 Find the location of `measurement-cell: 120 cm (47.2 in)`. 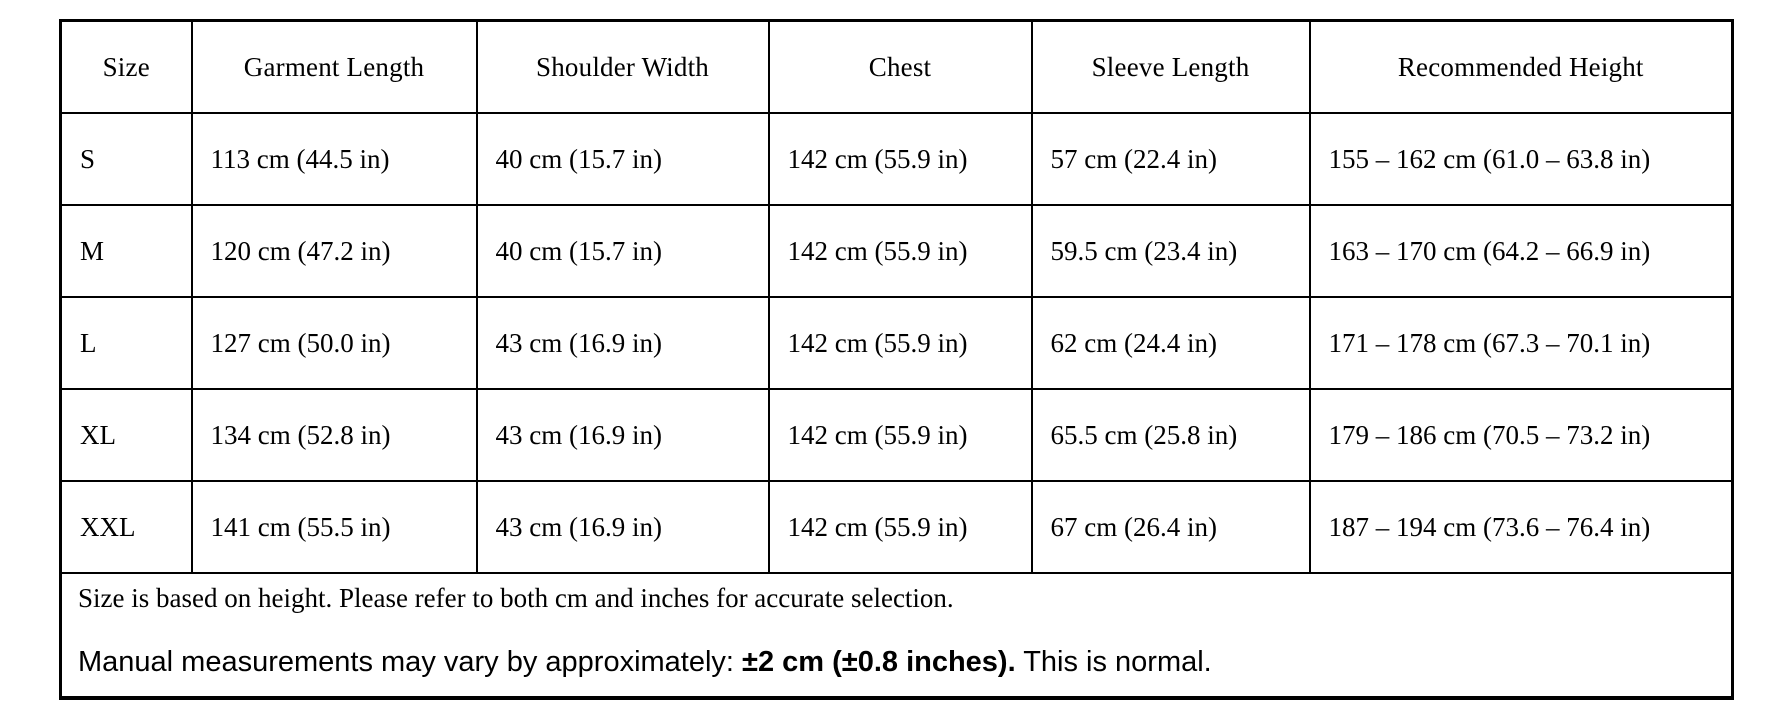

measurement-cell: 120 cm (47.2 in) is located at coordinates (334, 251).